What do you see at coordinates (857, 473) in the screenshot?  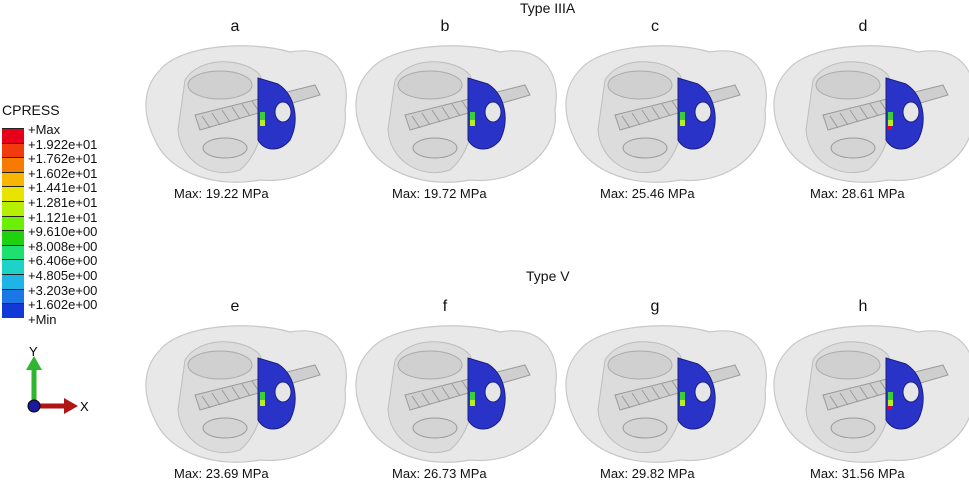 I see `panel-max-caption: Max: 31.56 MPa` at bounding box center [857, 473].